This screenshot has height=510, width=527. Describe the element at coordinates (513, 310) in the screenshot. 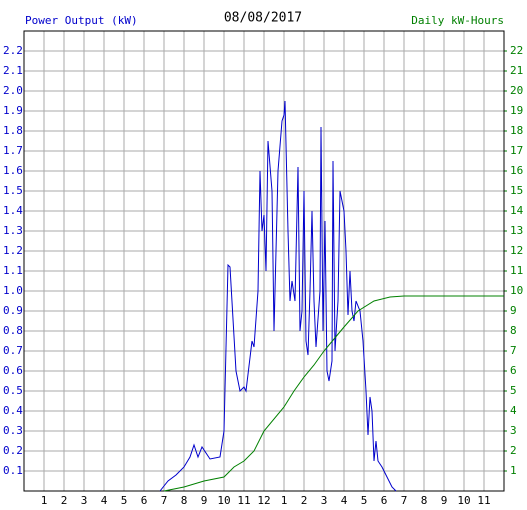

I see `y2-tick-label: 9` at that location.